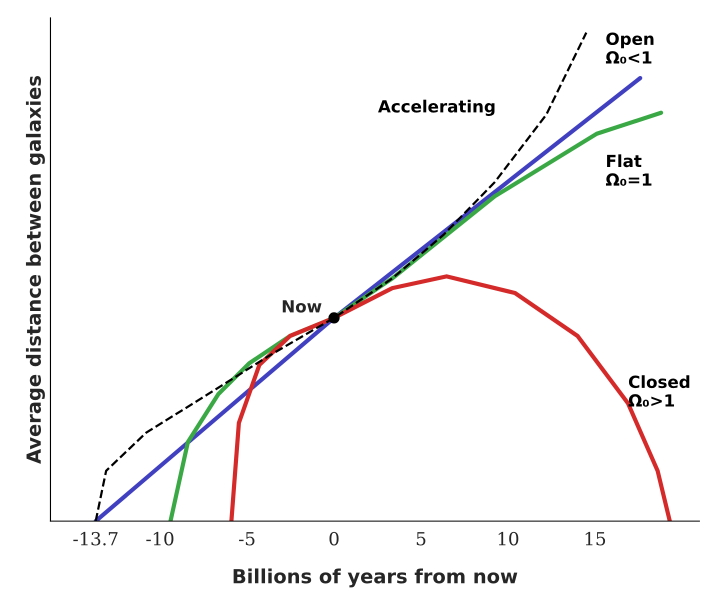 This screenshot has height=599, width=721. I want to click on x-tick-label: 15, so click(596, 539).